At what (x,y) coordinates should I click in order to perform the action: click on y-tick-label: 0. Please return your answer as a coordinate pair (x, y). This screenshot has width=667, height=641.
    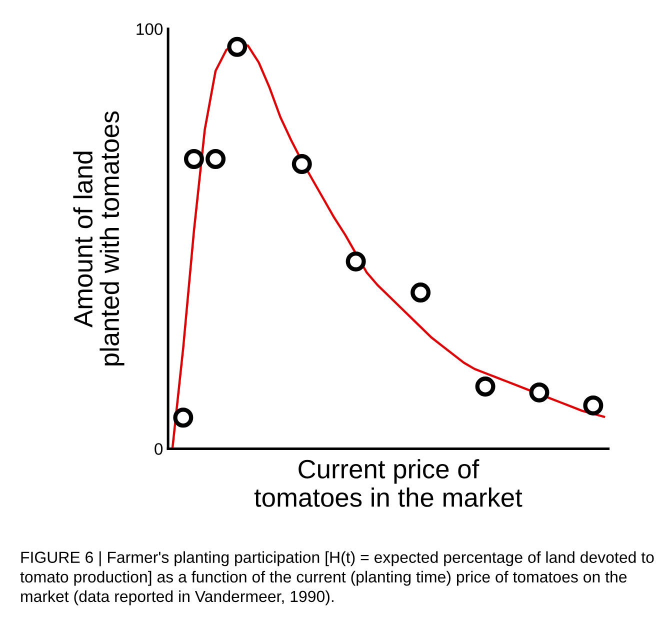
    Looking at the image, I should click on (158, 449).